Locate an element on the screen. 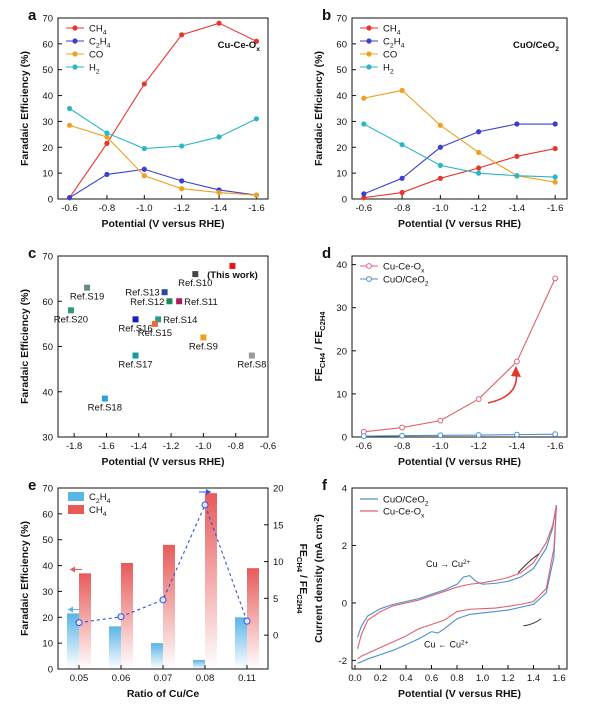 This screenshot has width=600, height=724. y-right-tick-label: 10 is located at coordinates (278, 562).